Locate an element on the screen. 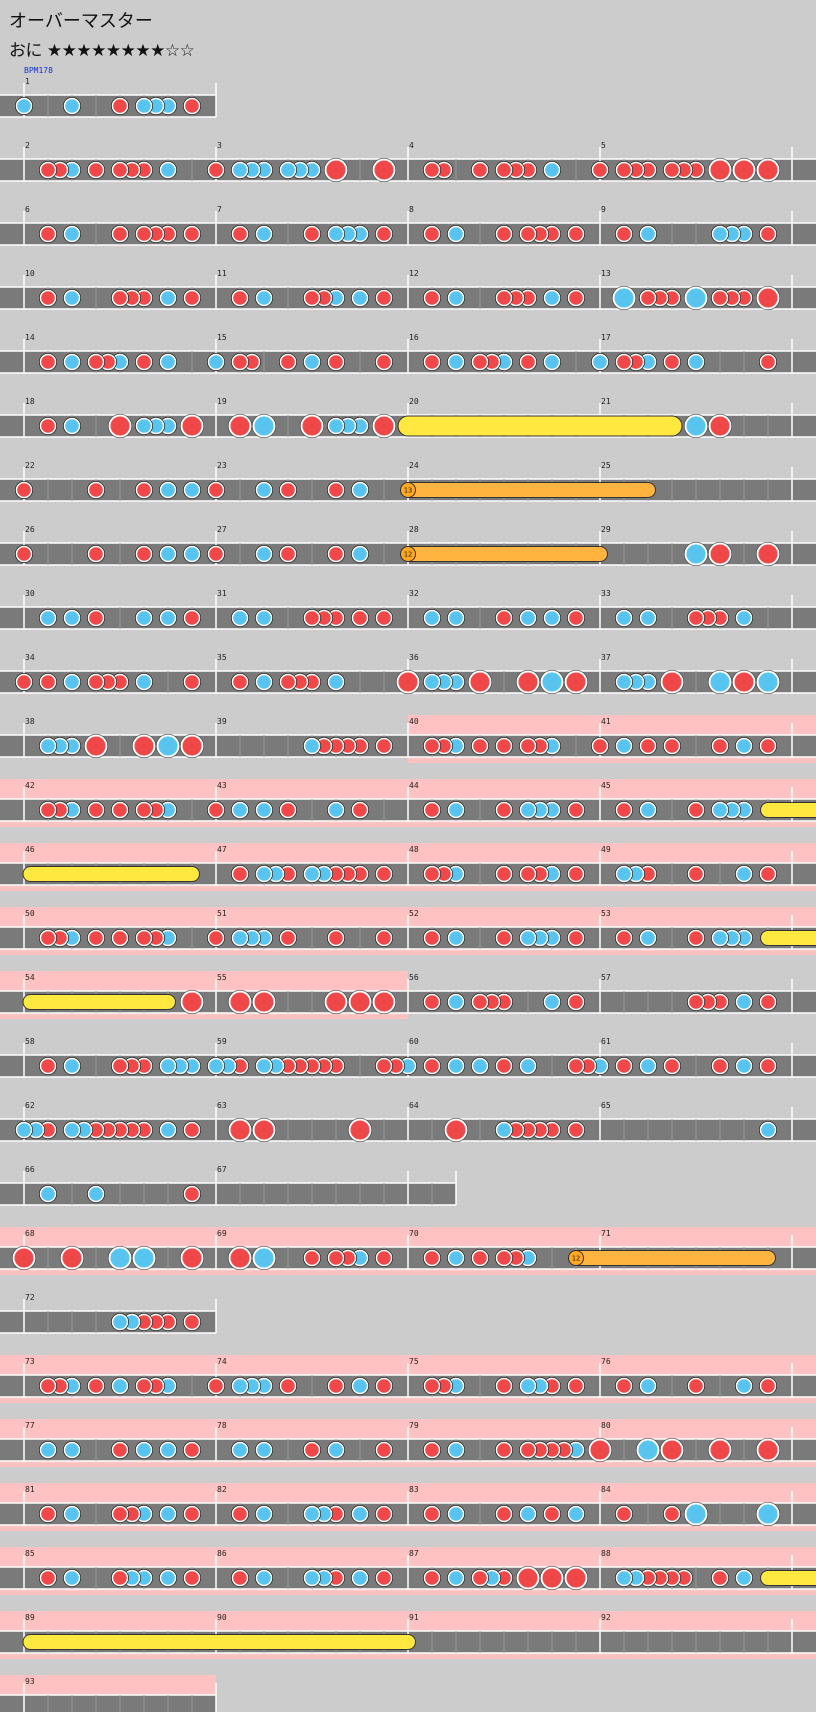 This screenshot has width=816, height=1712. measure-number: 25 is located at coordinates (606, 465).